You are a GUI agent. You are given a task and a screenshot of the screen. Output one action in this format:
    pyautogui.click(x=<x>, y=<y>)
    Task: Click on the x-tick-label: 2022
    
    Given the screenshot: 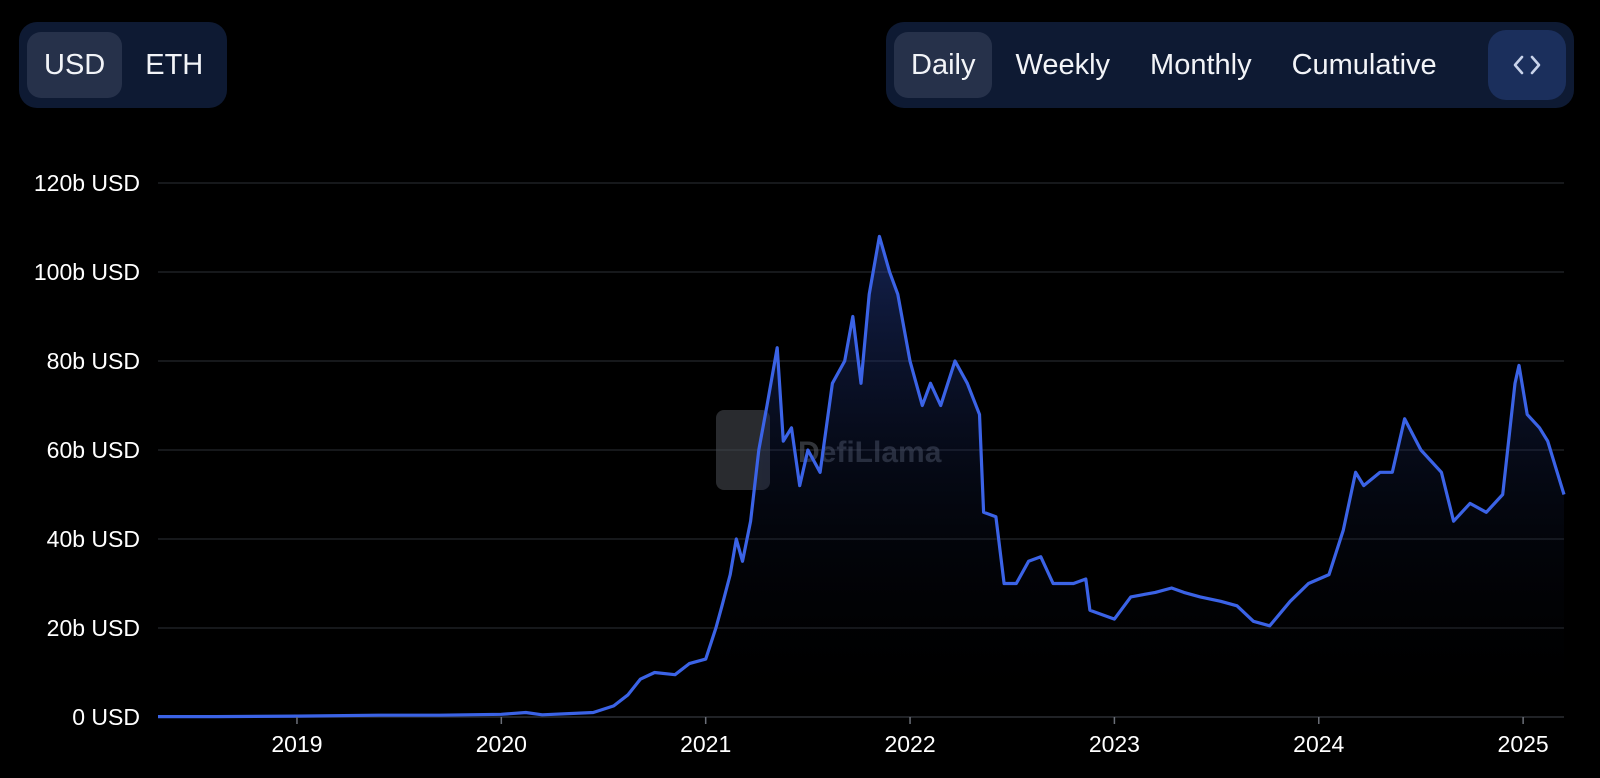 What is the action you would take?
    pyautogui.click(x=909, y=744)
    